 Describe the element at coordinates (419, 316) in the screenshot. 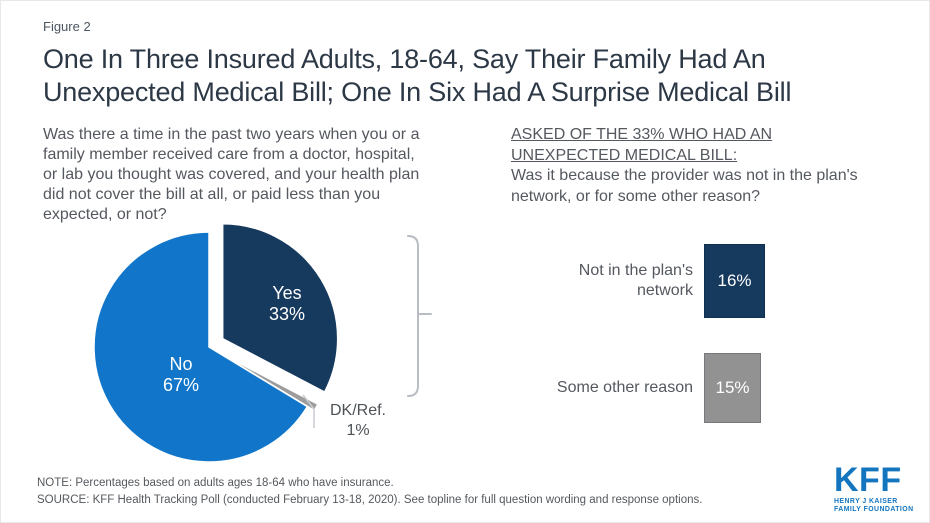

I see `bracket-annotation` at that location.